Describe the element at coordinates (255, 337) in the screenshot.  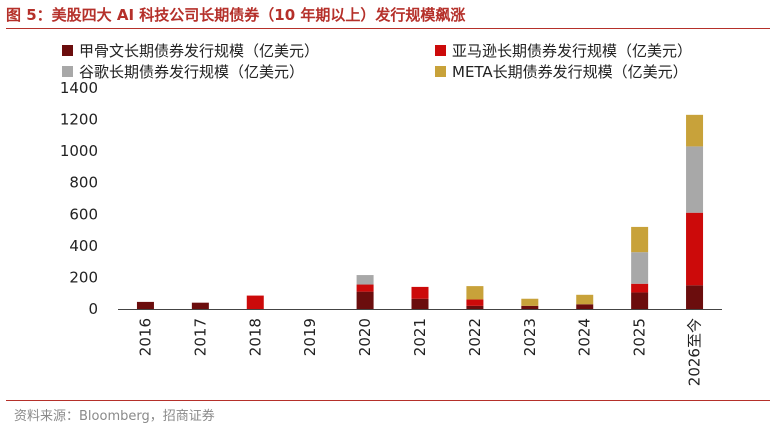
I see `x-tick-label: 2018` at that location.